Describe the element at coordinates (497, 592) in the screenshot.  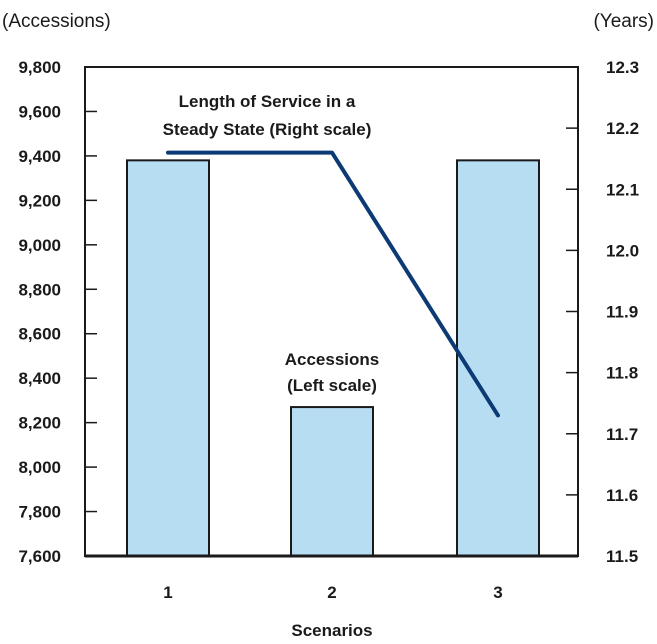
I see `category-label-3: 3` at that location.